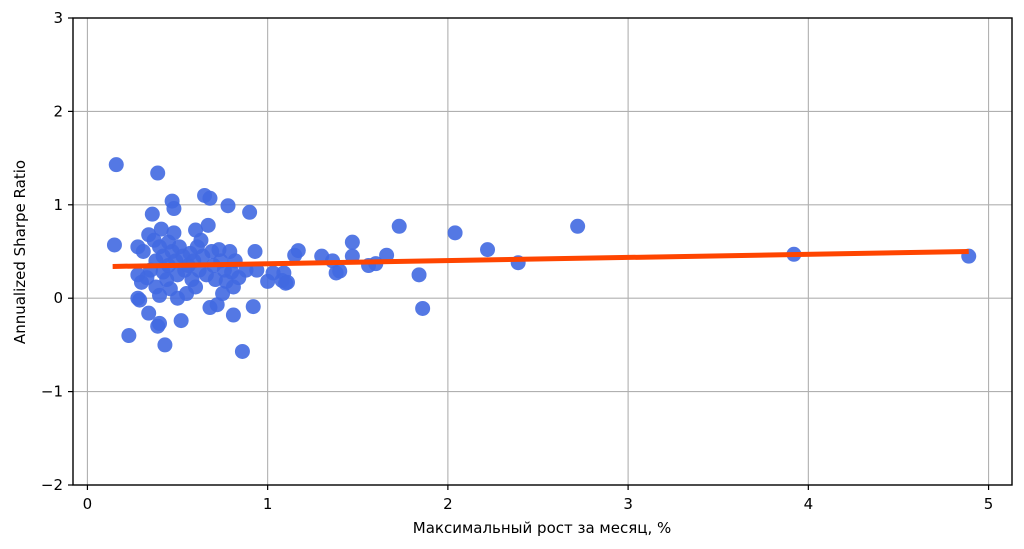 The image size is (1024, 549). Describe the element at coordinates (57, 251) in the screenshot. I see `y-axis-ticks: −2 −1 0 1 2 3` at that location.